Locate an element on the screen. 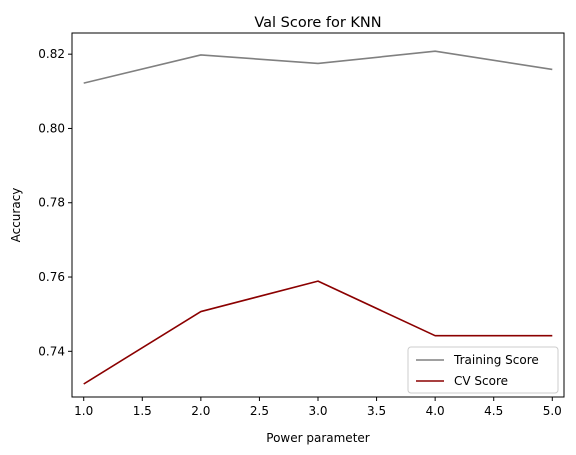 Image resolution: width=576 pixels, height=455 pixels. y-axis-label: Accuracy is located at coordinates (16, 215).